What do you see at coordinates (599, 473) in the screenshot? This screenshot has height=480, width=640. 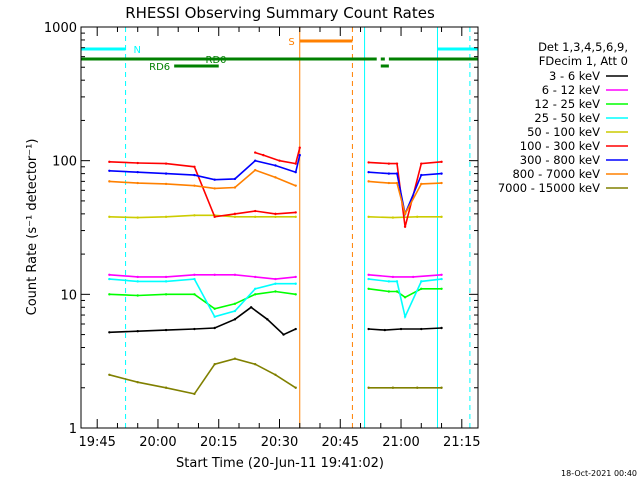 I see `timestamp: 18-Oct-2021 00:40` at bounding box center [599, 473].